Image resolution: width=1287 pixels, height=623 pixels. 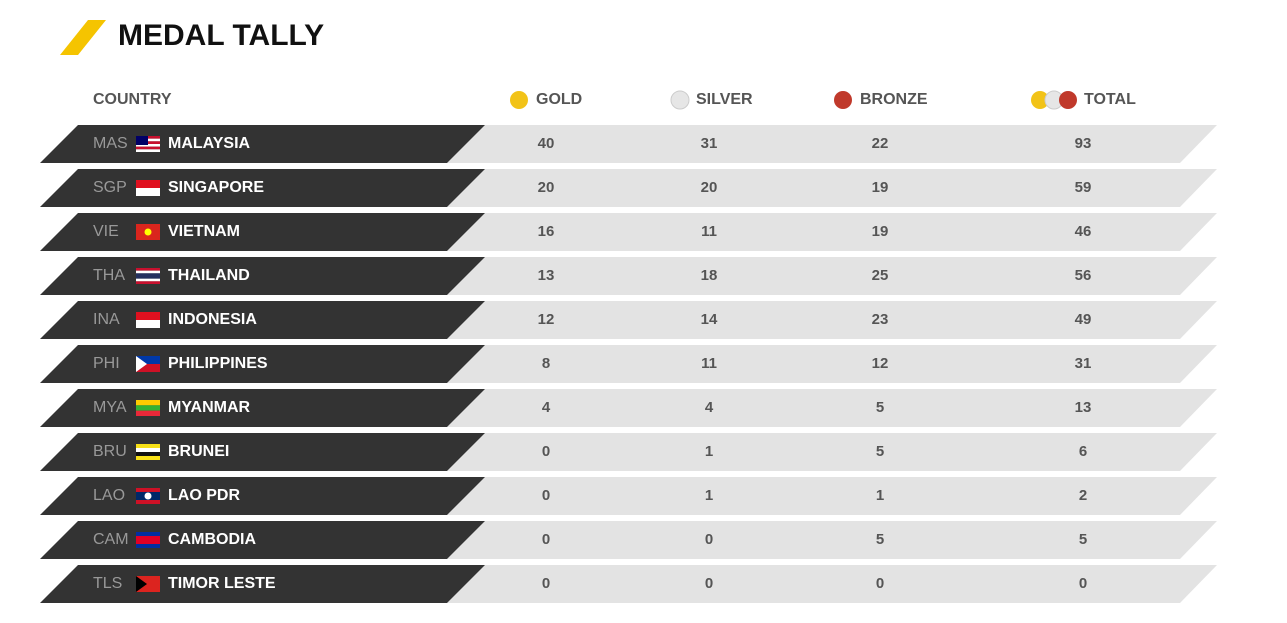 What do you see at coordinates (1083, 143) in the screenshot?
I see `medal-count: 93` at bounding box center [1083, 143].